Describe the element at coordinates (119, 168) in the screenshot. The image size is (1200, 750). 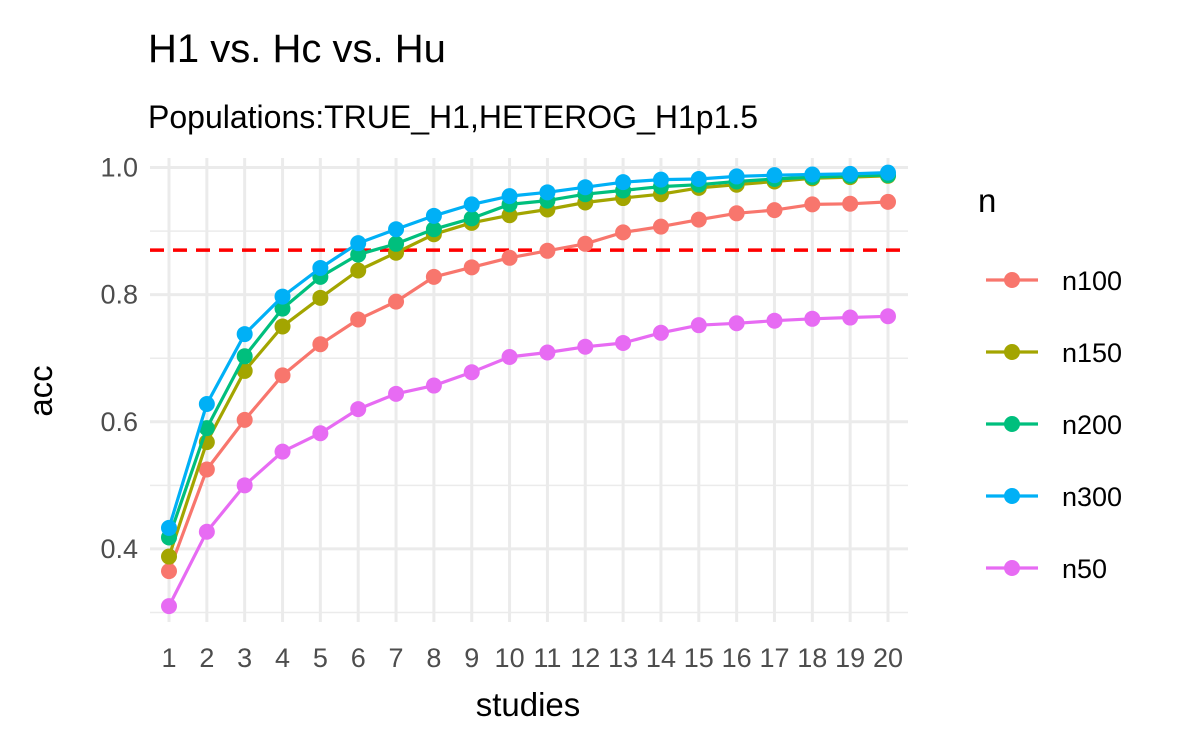
I see `y-tick-label: 1.0` at that location.